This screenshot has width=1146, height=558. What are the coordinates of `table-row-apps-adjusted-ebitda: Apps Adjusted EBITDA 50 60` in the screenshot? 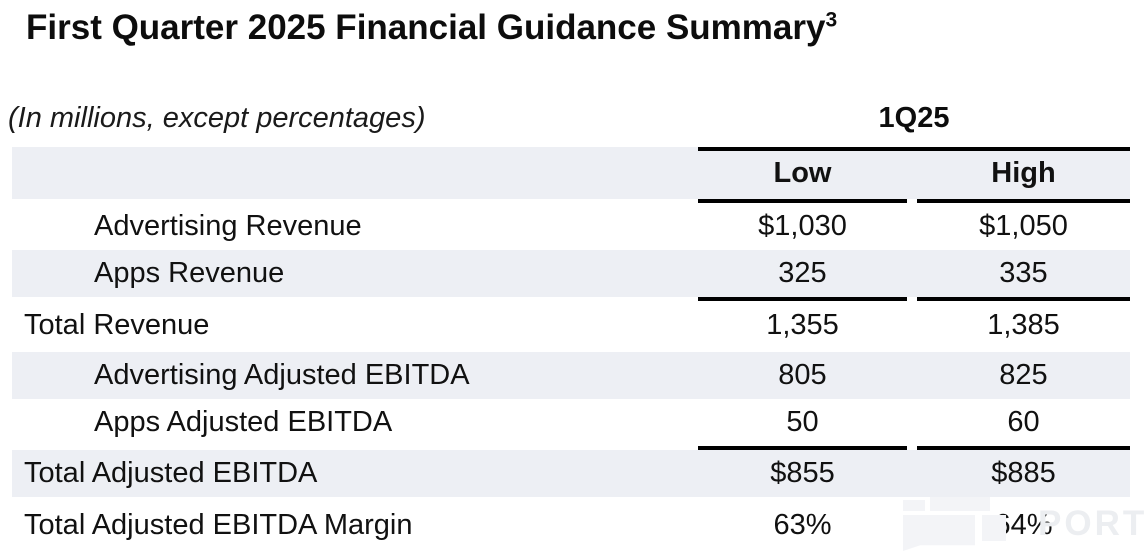 It's located at (571, 422).